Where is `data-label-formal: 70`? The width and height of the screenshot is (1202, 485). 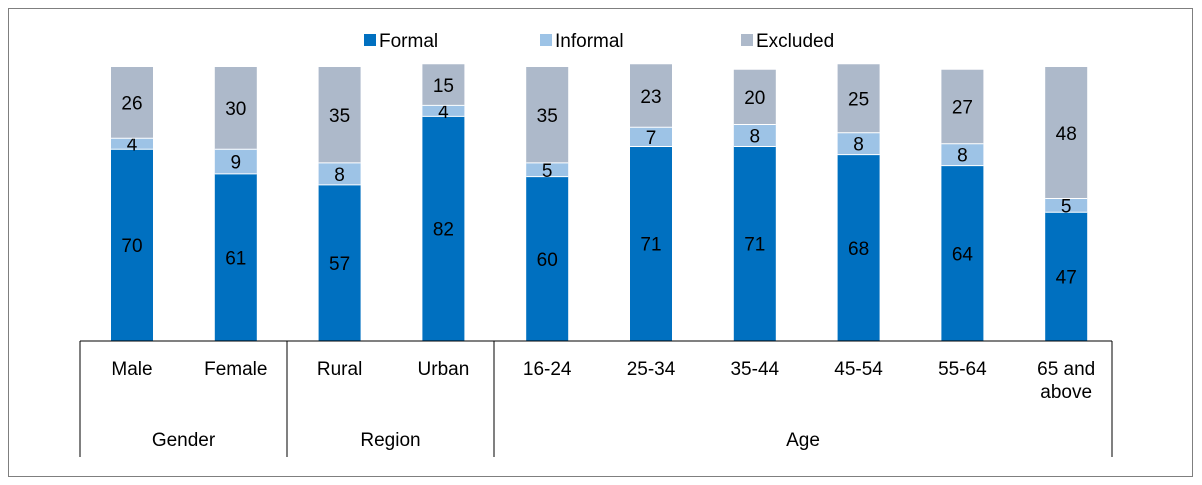
data-label-formal: 70 is located at coordinates (131, 246).